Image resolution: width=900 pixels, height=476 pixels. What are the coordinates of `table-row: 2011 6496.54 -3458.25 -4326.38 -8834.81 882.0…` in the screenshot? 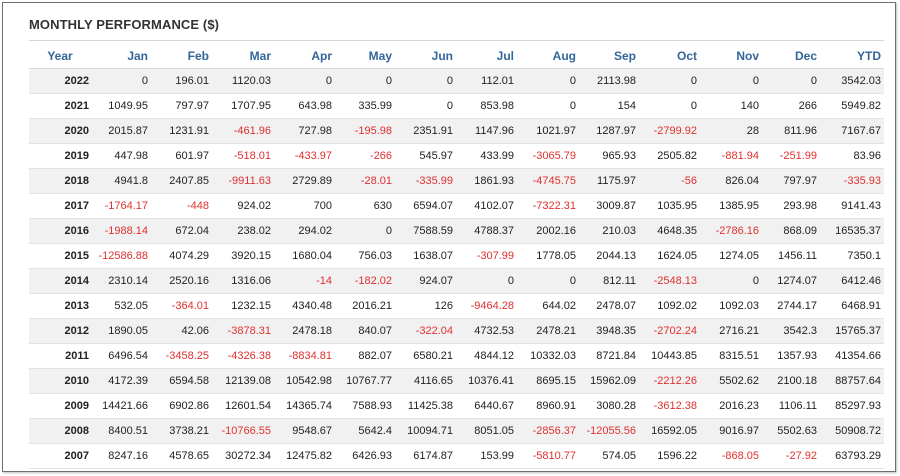 It's located at (456, 356).